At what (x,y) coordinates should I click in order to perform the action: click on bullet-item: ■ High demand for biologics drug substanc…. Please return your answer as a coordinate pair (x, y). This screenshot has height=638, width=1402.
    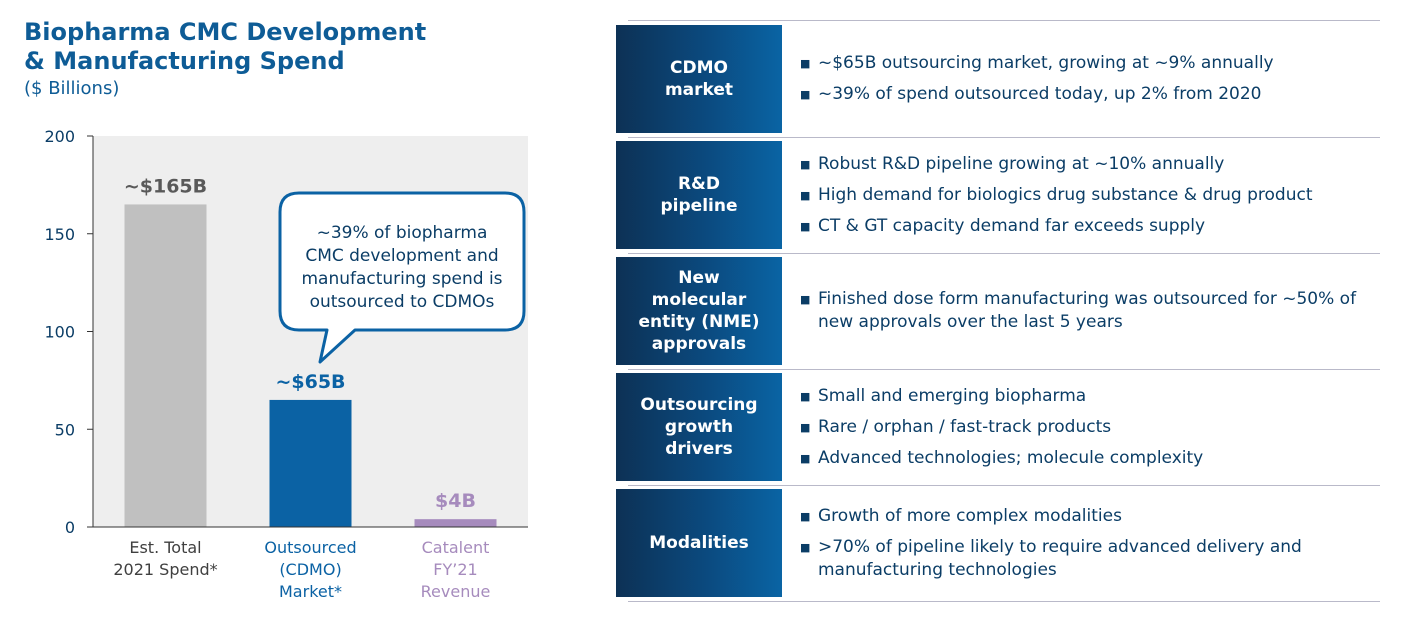
    Looking at the image, I should click on (1086, 195).